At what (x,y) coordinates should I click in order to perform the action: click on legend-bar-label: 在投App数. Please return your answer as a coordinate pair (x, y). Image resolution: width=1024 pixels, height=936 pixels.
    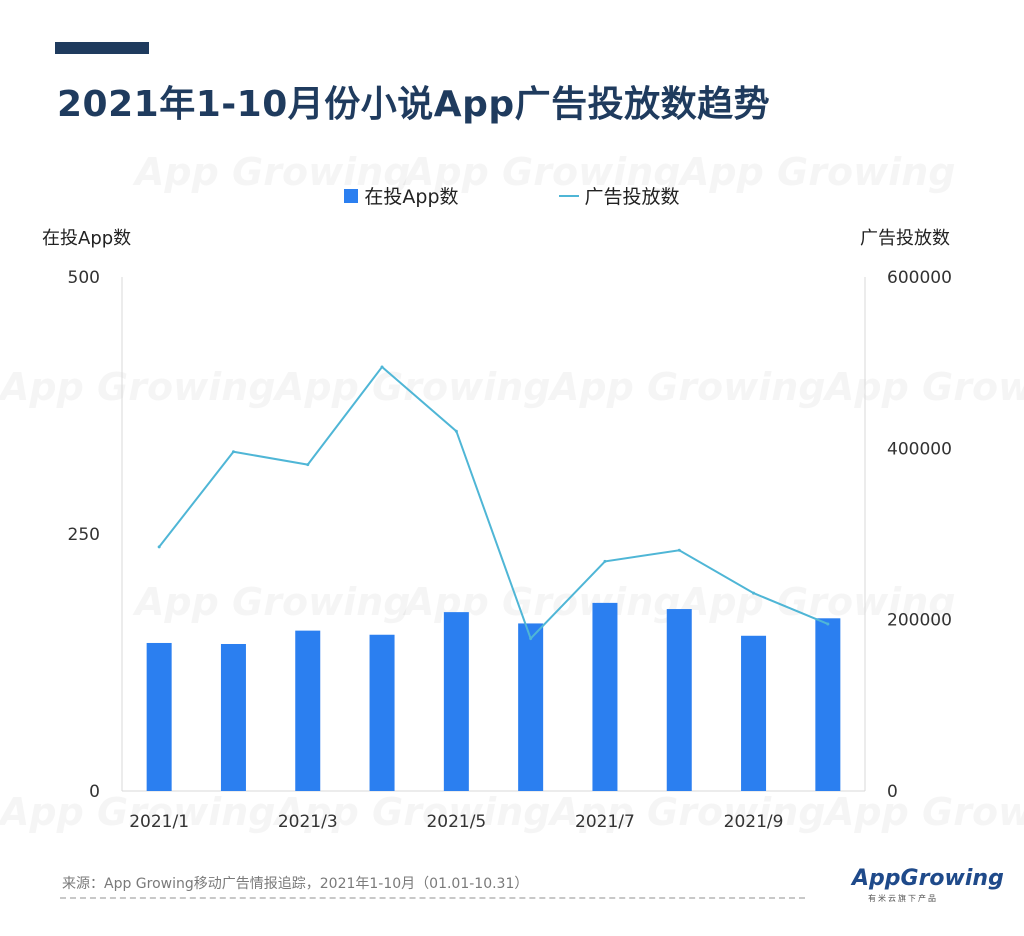
    Looking at the image, I should click on (411, 197).